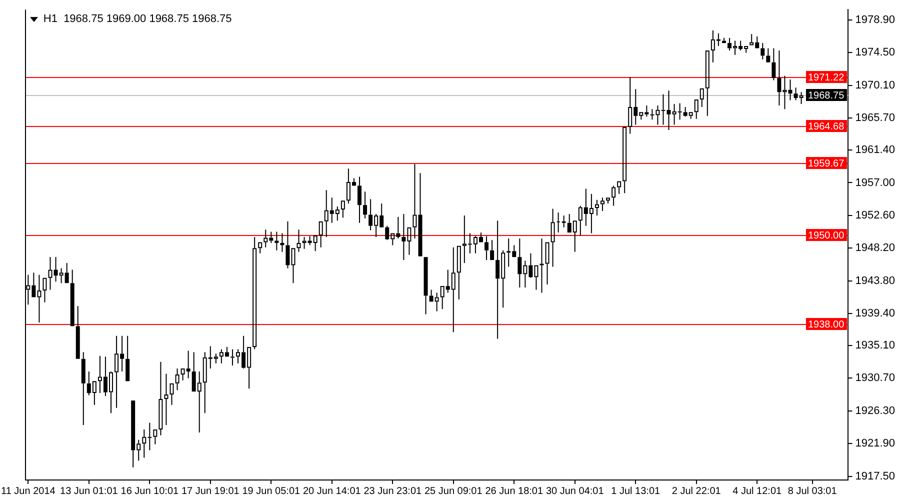  Describe the element at coordinates (28, 491) in the screenshot. I see `x-tick-label: 11 Jun 2014` at that location.